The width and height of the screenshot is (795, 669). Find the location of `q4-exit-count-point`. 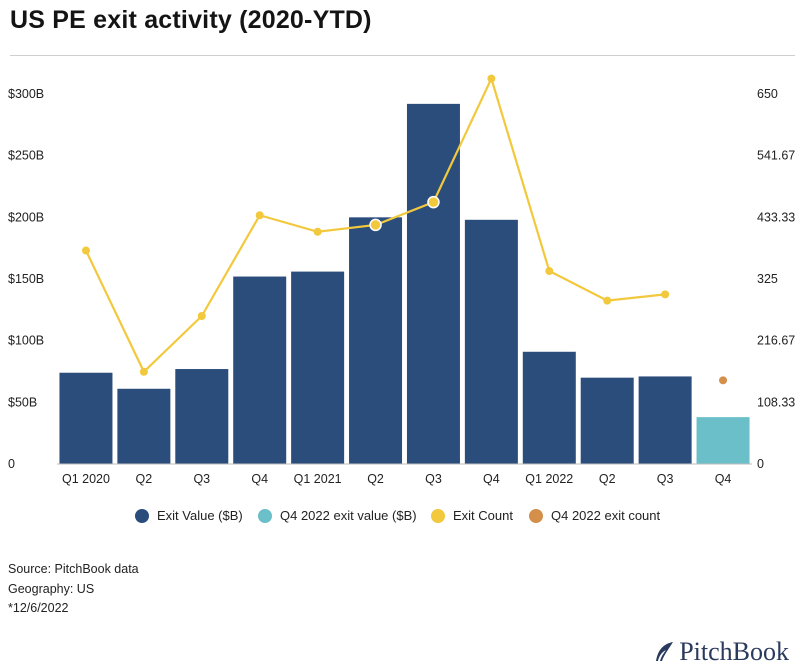

q4-exit-count-point is located at coordinates (723, 380).